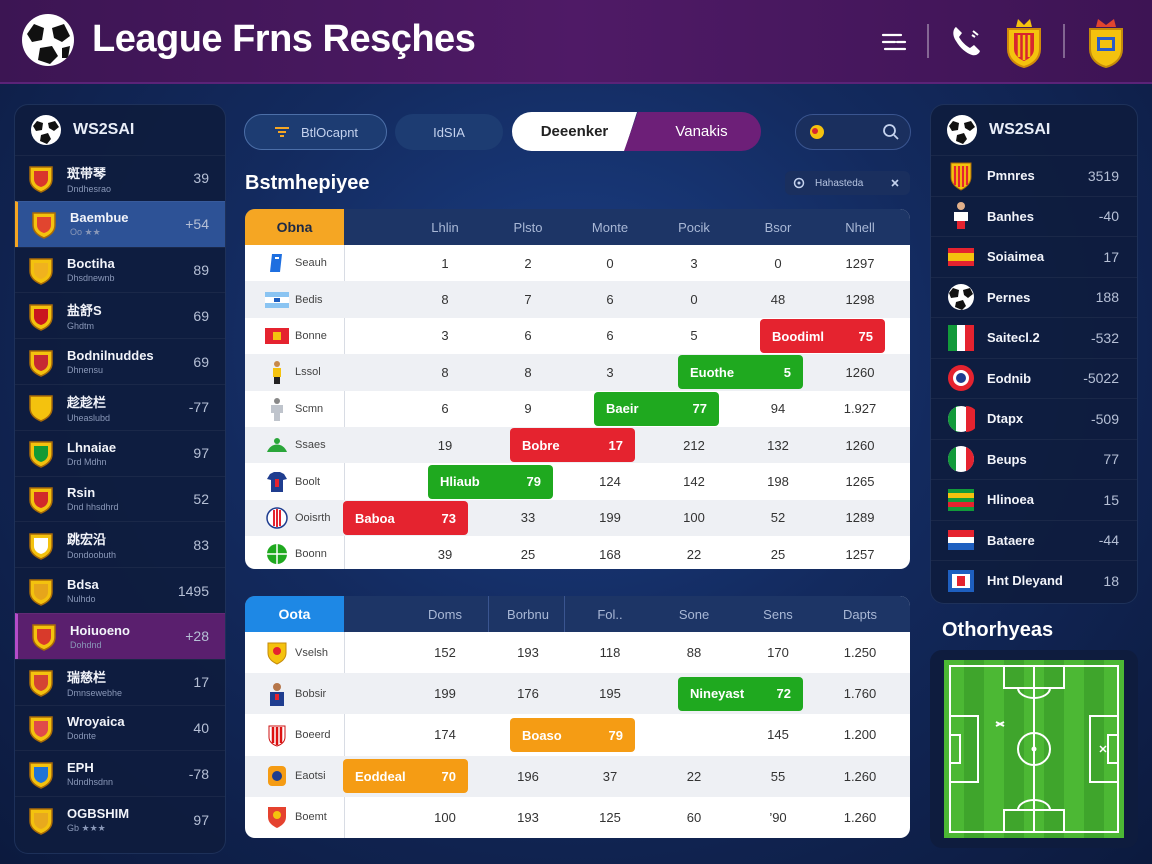 The height and width of the screenshot is (864, 1152). I want to click on highlight-badge: Eoddeal 70, so click(405, 776).